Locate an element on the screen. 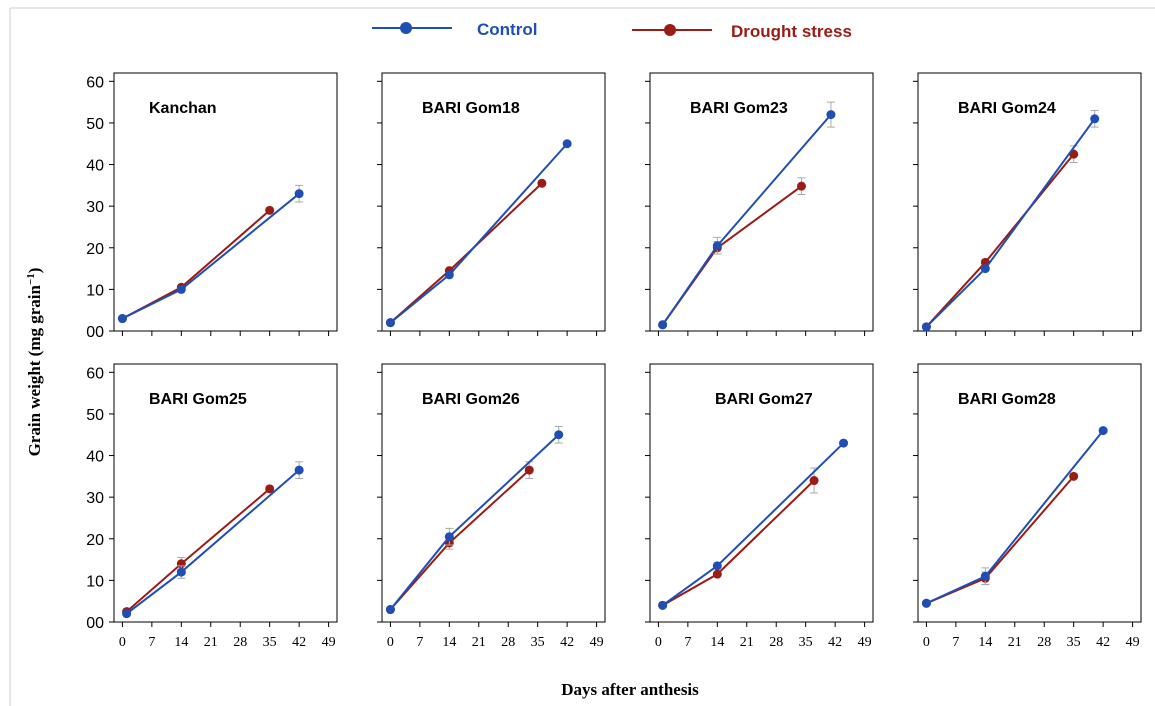 This screenshot has width=1155, height=706. panel-title: BARI Gom27 is located at coordinates (764, 399).